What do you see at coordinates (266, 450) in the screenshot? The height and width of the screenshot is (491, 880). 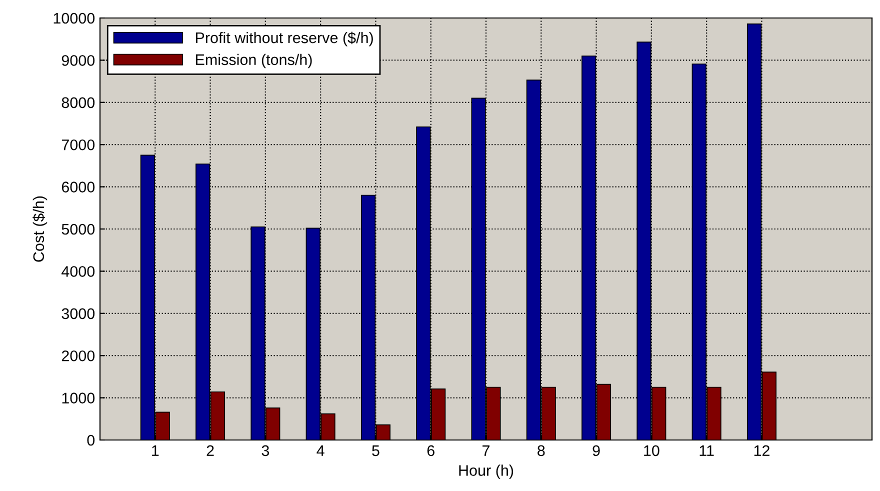 I see `x-tick-label: 3` at bounding box center [266, 450].